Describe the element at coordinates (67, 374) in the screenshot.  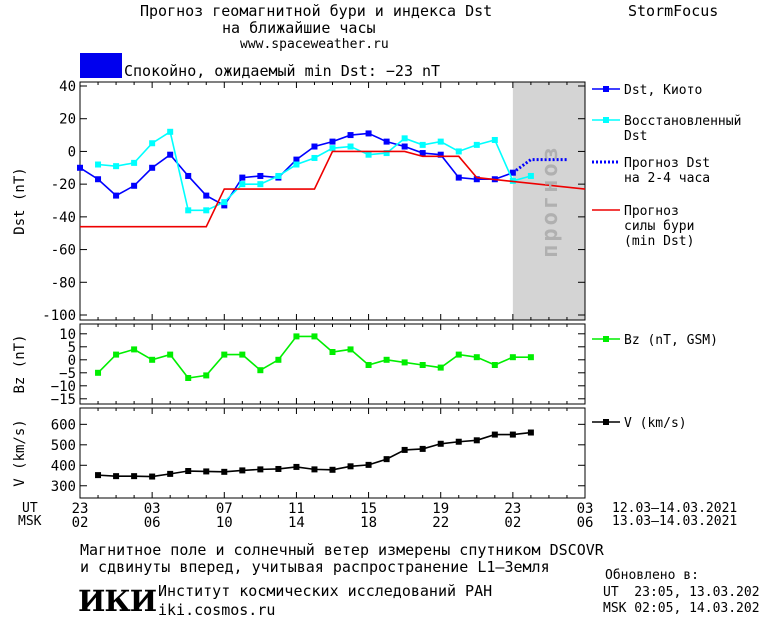
I see `y-tick-label: −5` at that location.